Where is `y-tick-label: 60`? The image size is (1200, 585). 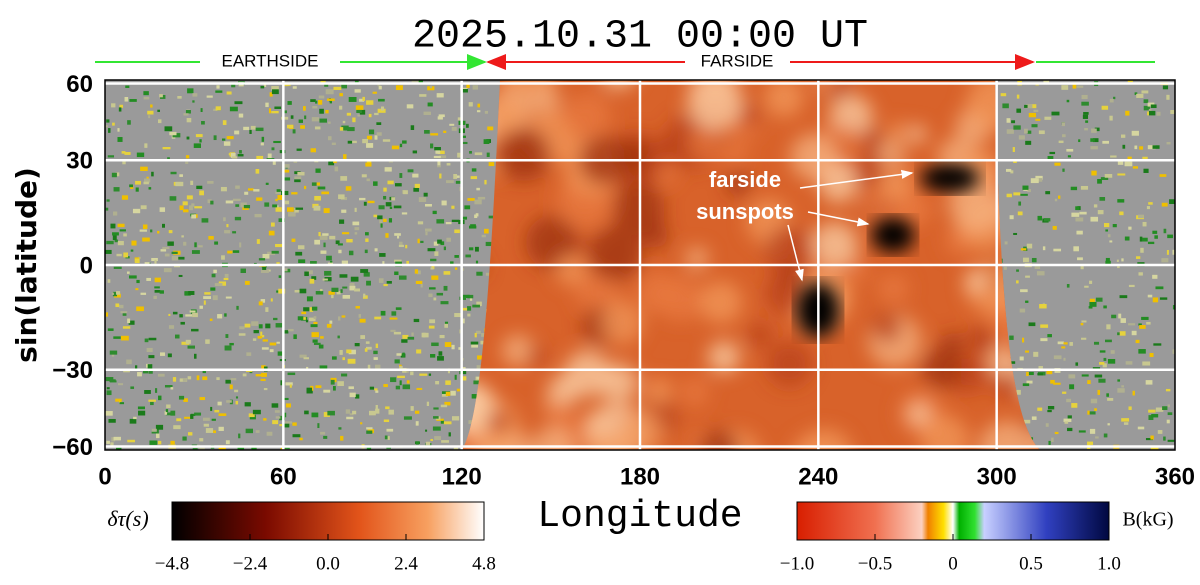 y-tick-label: 60 is located at coordinates (79, 84).